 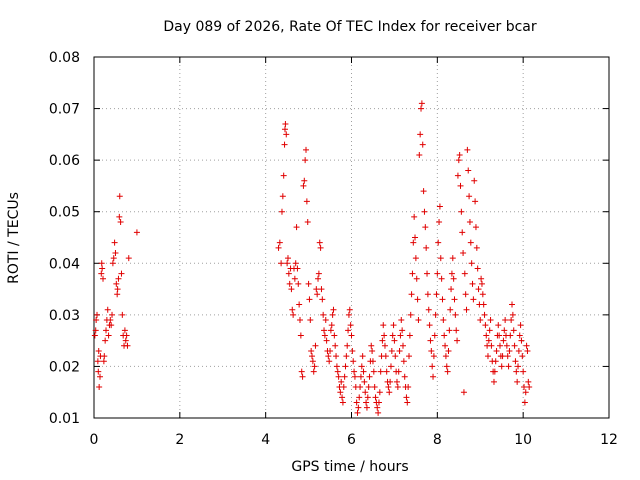 What do you see at coordinates (64, 316) in the screenshot?
I see `y-tick-label: 0.03` at bounding box center [64, 316].